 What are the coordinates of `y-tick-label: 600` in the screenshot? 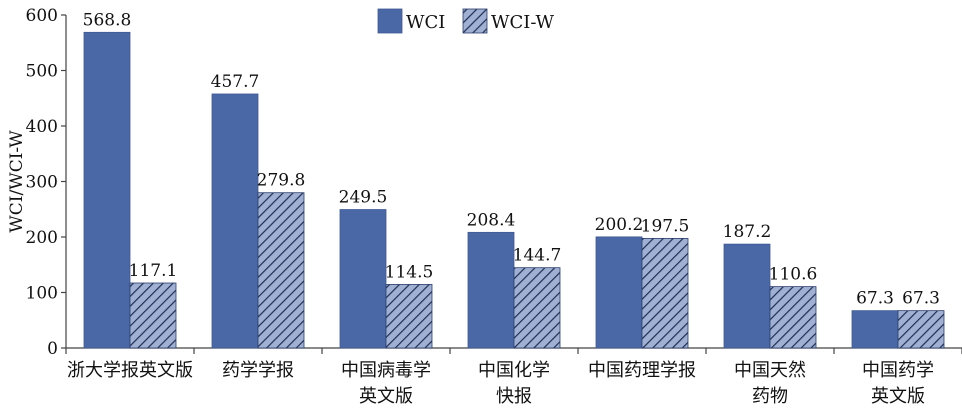 It's located at (42, 16).